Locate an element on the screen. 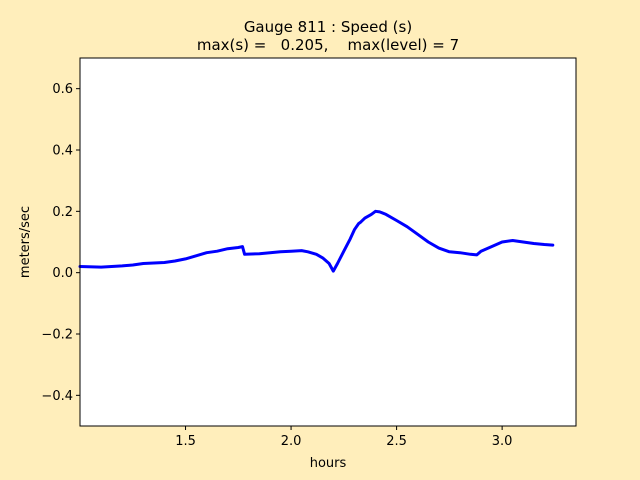 The width and height of the screenshot is (640, 480). y-axis-label: meters/sec is located at coordinates (25, 242).